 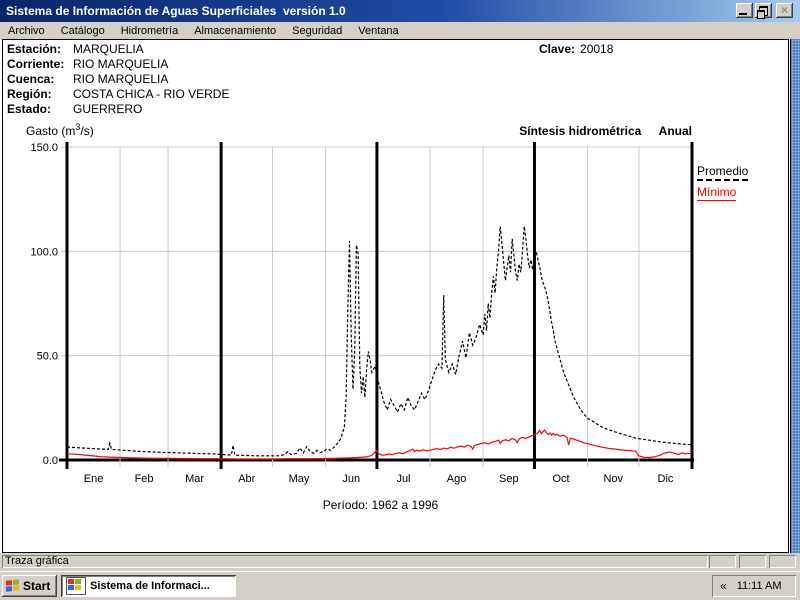 I want to click on estacion-value: MARQUELIA, so click(x=108, y=49).